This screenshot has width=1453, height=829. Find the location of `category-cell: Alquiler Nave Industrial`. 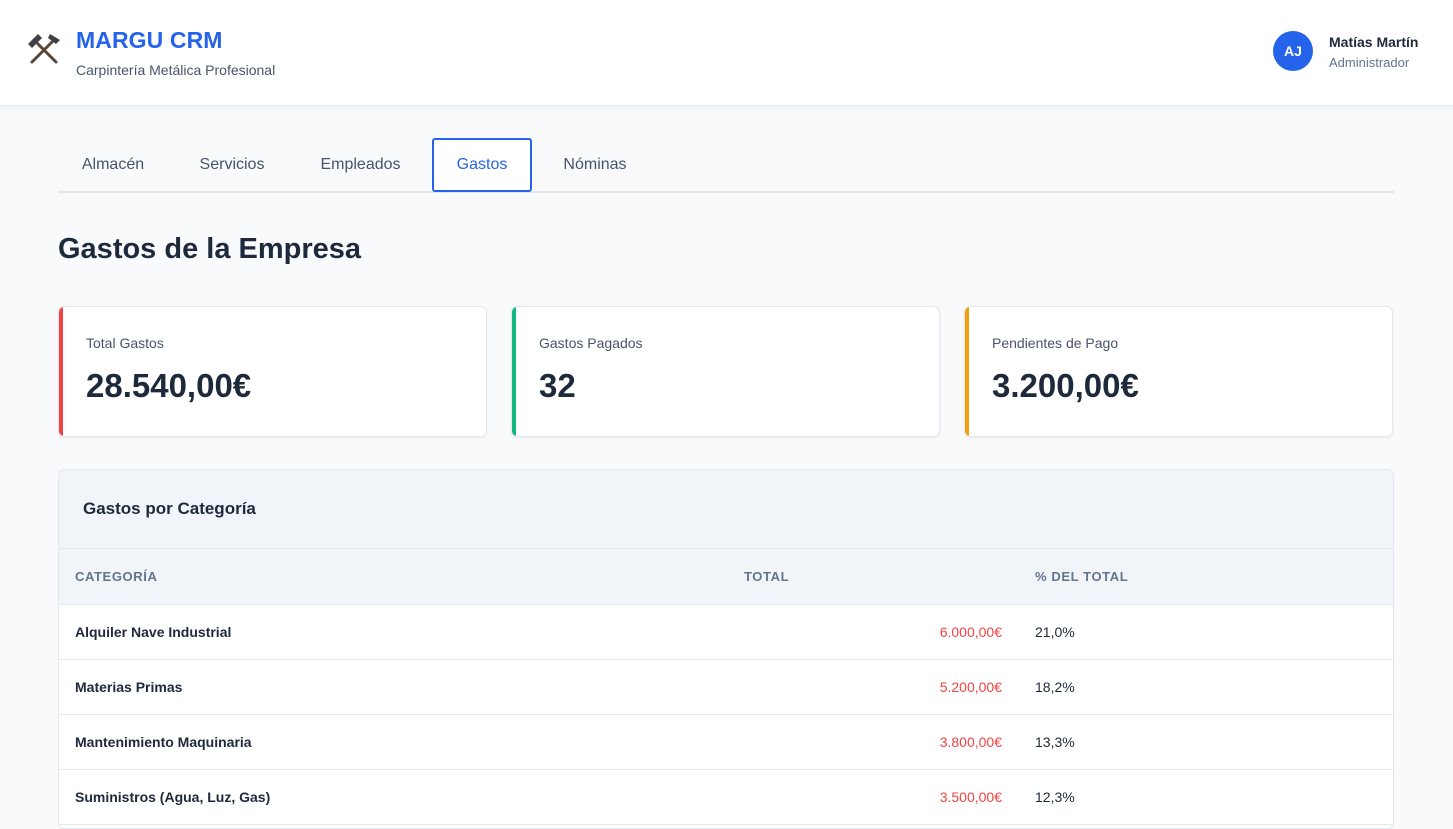

category-cell: Alquiler Nave Industrial is located at coordinates (153, 632).